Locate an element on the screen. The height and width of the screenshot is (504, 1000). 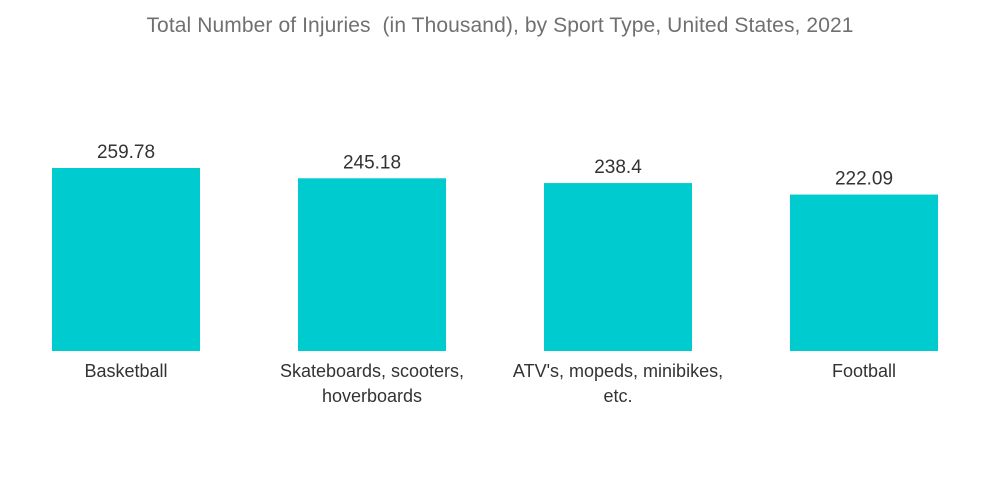
x-tick-label-3: Football is located at coordinates (864, 371).